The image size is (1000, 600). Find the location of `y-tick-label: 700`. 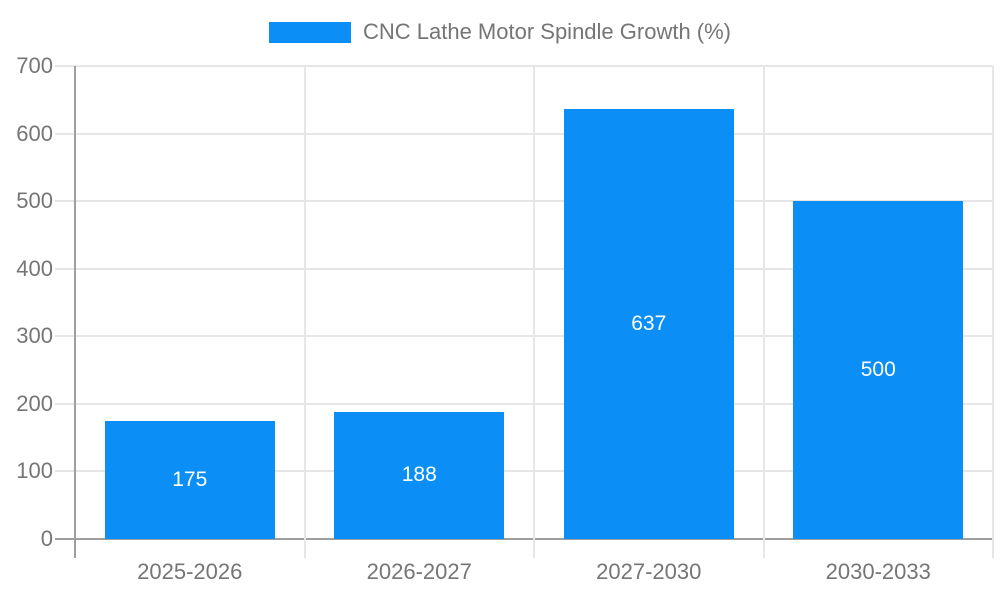

y-tick-label: 700 is located at coordinates (34, 65).